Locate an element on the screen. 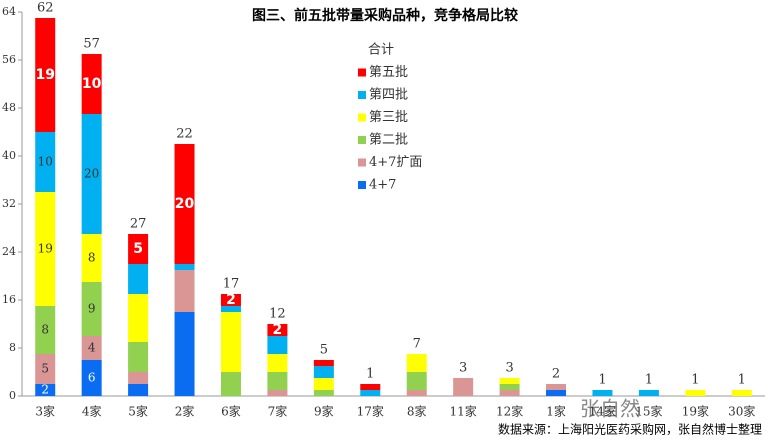  total-label: 22 is located at coordinates (184, 134).